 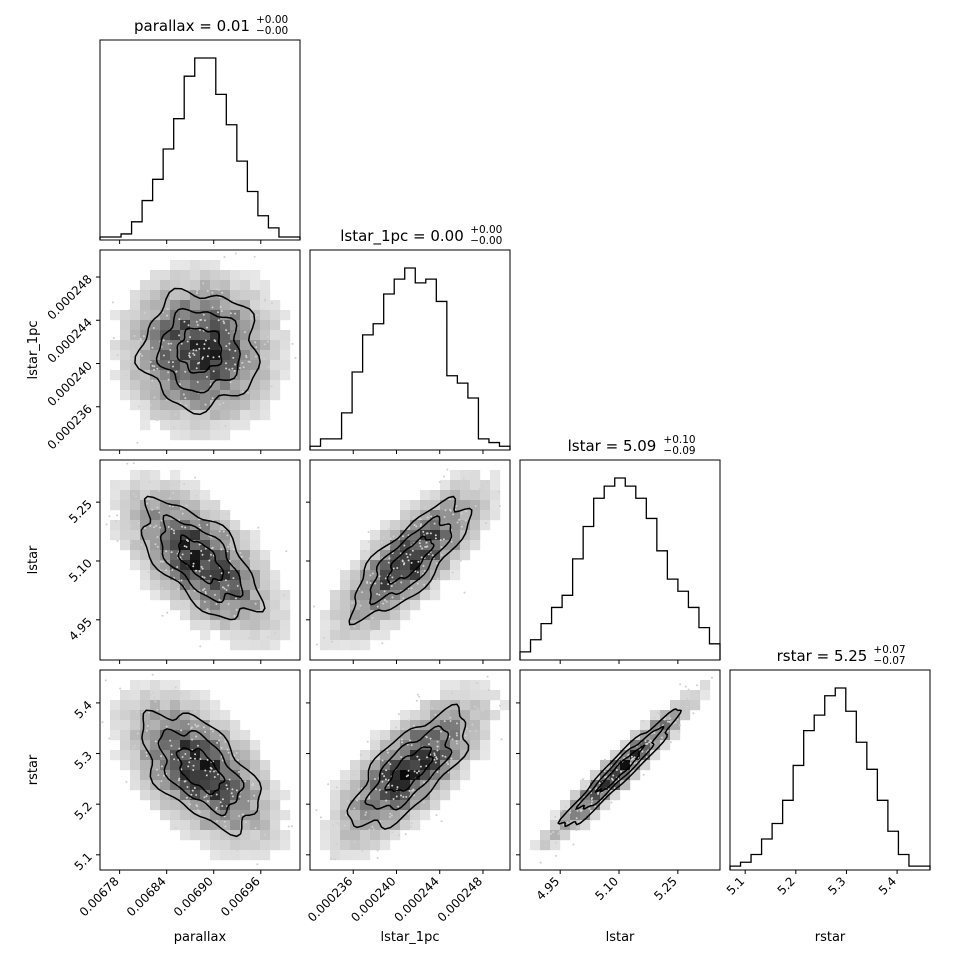 I want to click on x-tick-label: 5.25, so click(x=665, y=888).